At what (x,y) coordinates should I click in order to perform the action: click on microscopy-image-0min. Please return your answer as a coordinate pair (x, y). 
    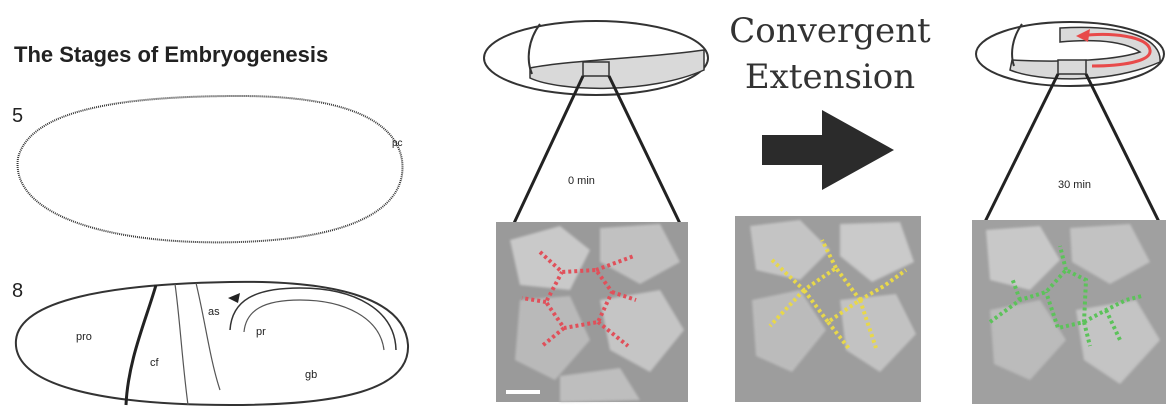
    Looking at the image, I should click on (592, 312).